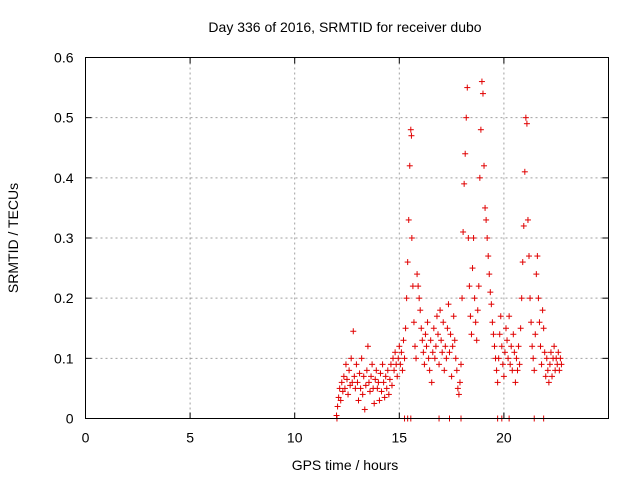 This screenshot has height=480, width=640. What do you see at coordinates (86, 438) in the screenshot?
I see `x-tick-label: 0` at bounding box center [86, 438].